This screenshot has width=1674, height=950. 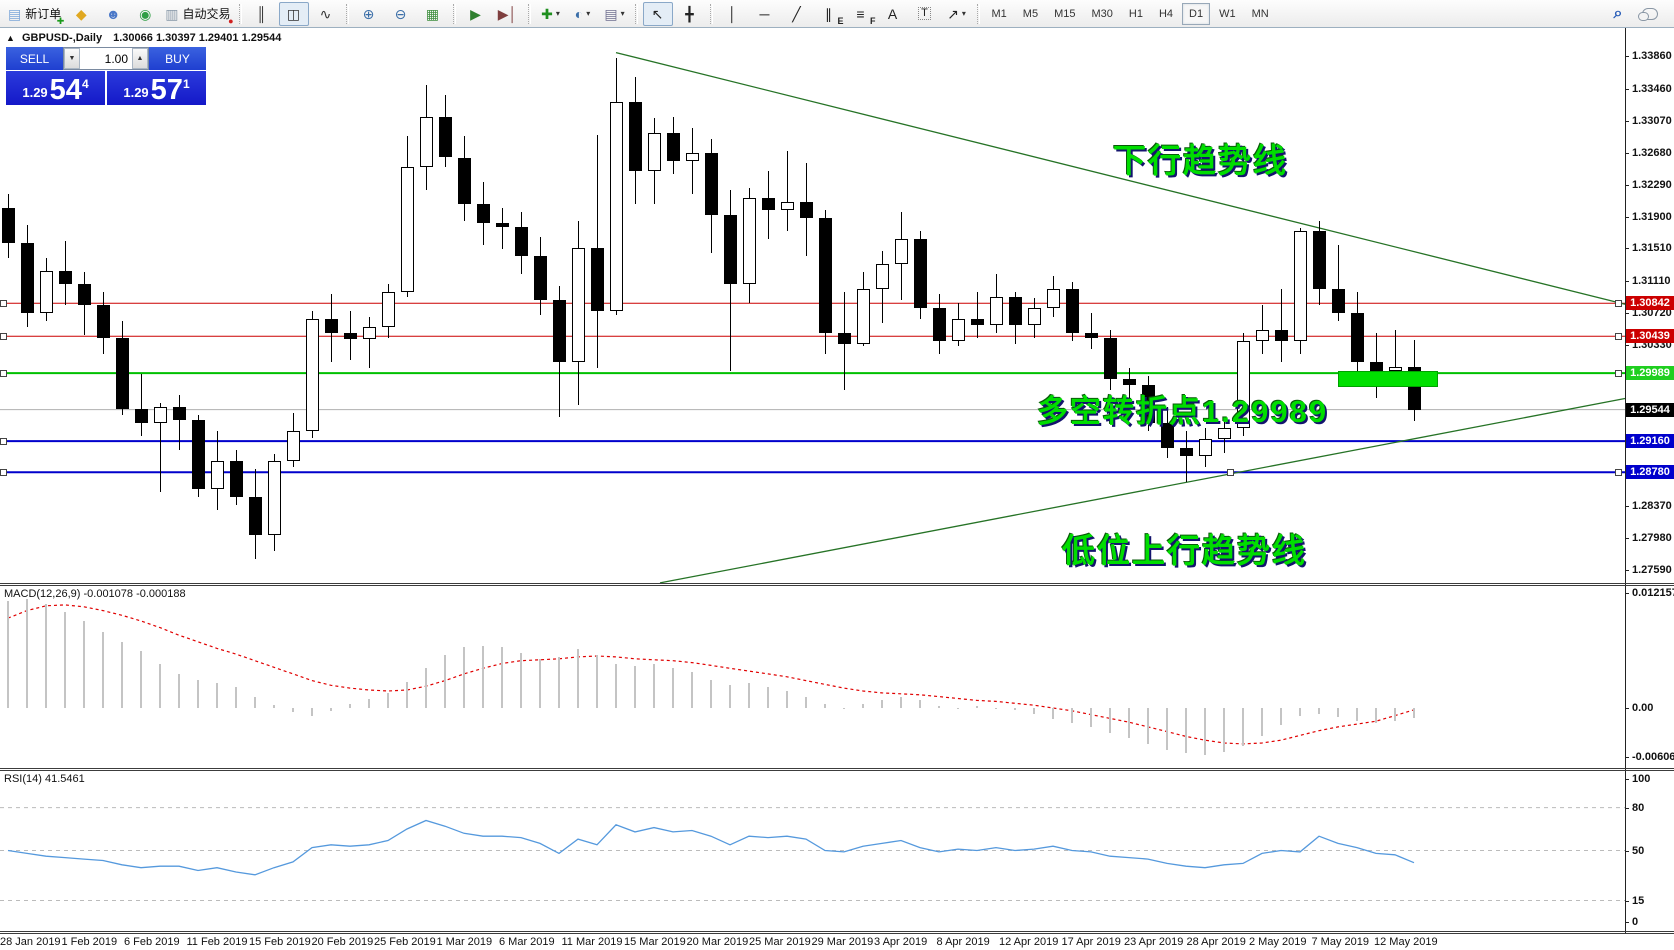 I want to click on zoom-in-button: ⊕, so click(x=369, y=14).